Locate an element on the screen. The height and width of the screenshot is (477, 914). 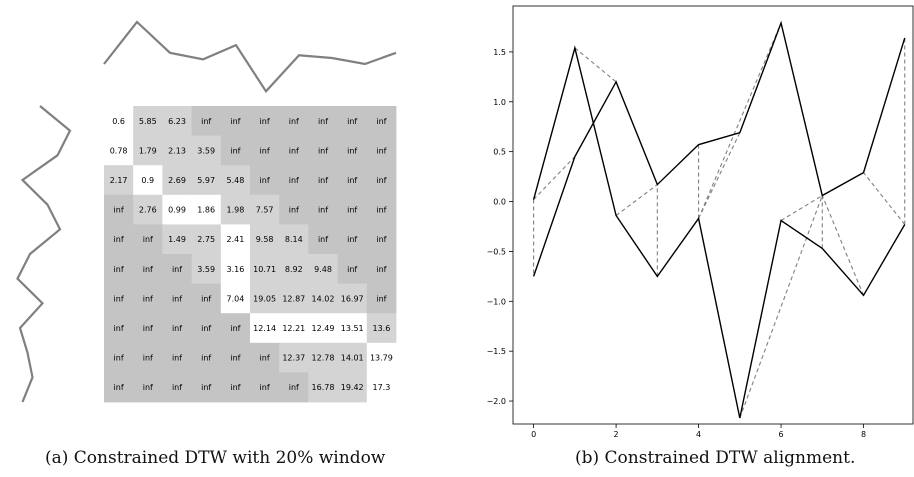
matrix-cell-value: 12.14 is located at coordinates (264, 328).